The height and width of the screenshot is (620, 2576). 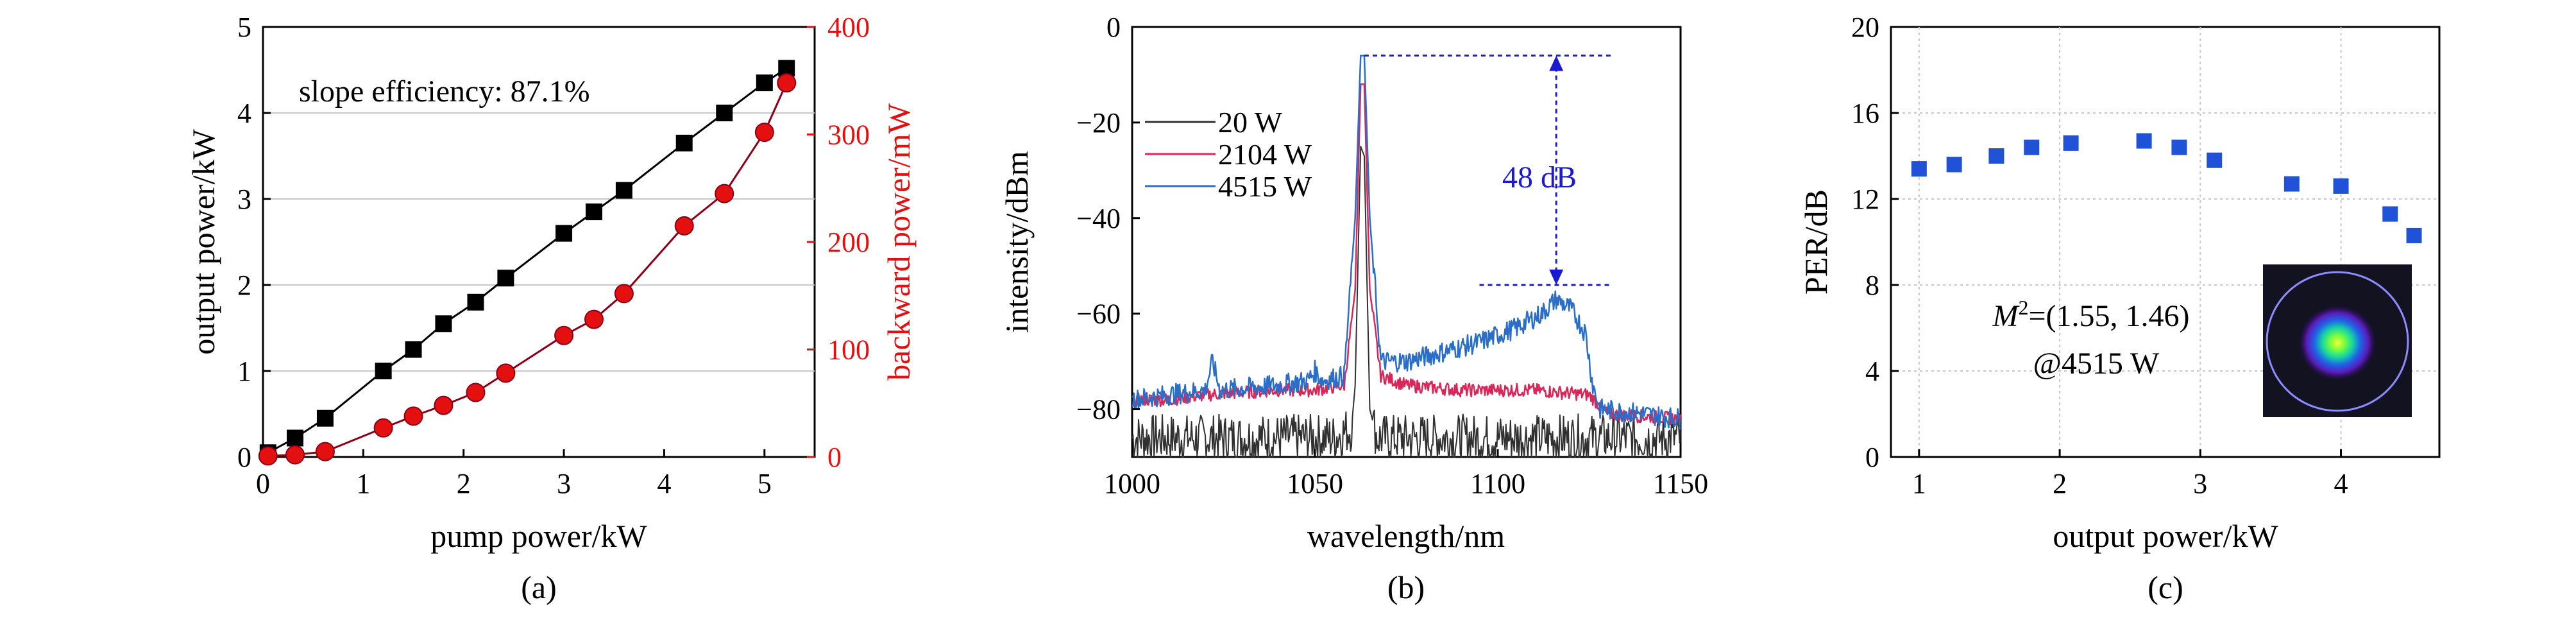 What do you see at coordinates (899, 242) in the screenshot?
I see `panel-a-y2-axis-label: backward power/mW` at bounding box center [899, 242].